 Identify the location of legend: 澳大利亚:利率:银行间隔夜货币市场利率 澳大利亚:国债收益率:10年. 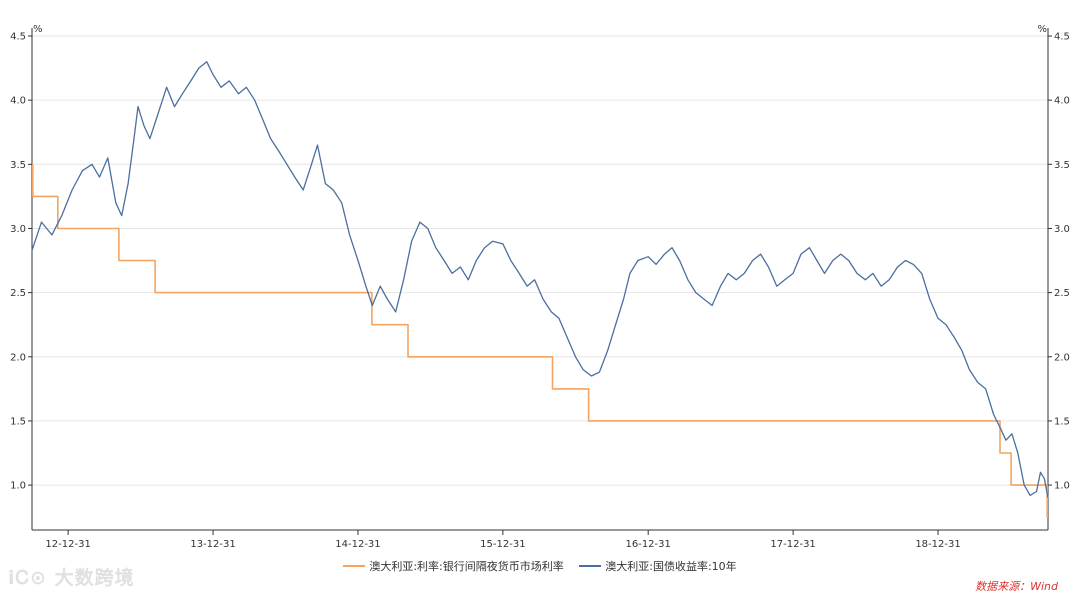
(540, 565).